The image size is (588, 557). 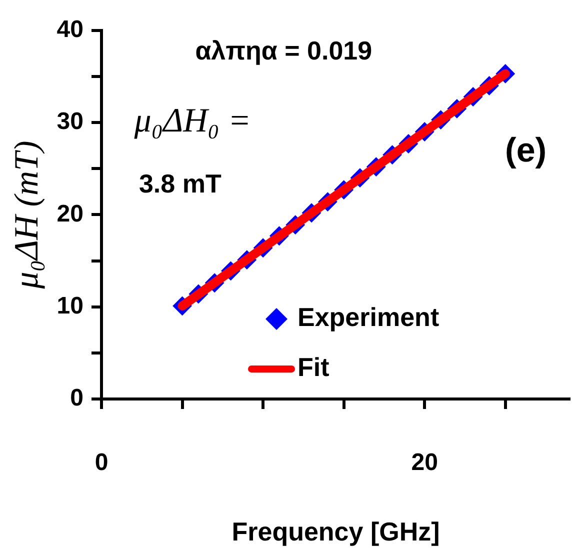 I want to click on x-axis-title: Frequency [GHz], so click(x=336, y=531).